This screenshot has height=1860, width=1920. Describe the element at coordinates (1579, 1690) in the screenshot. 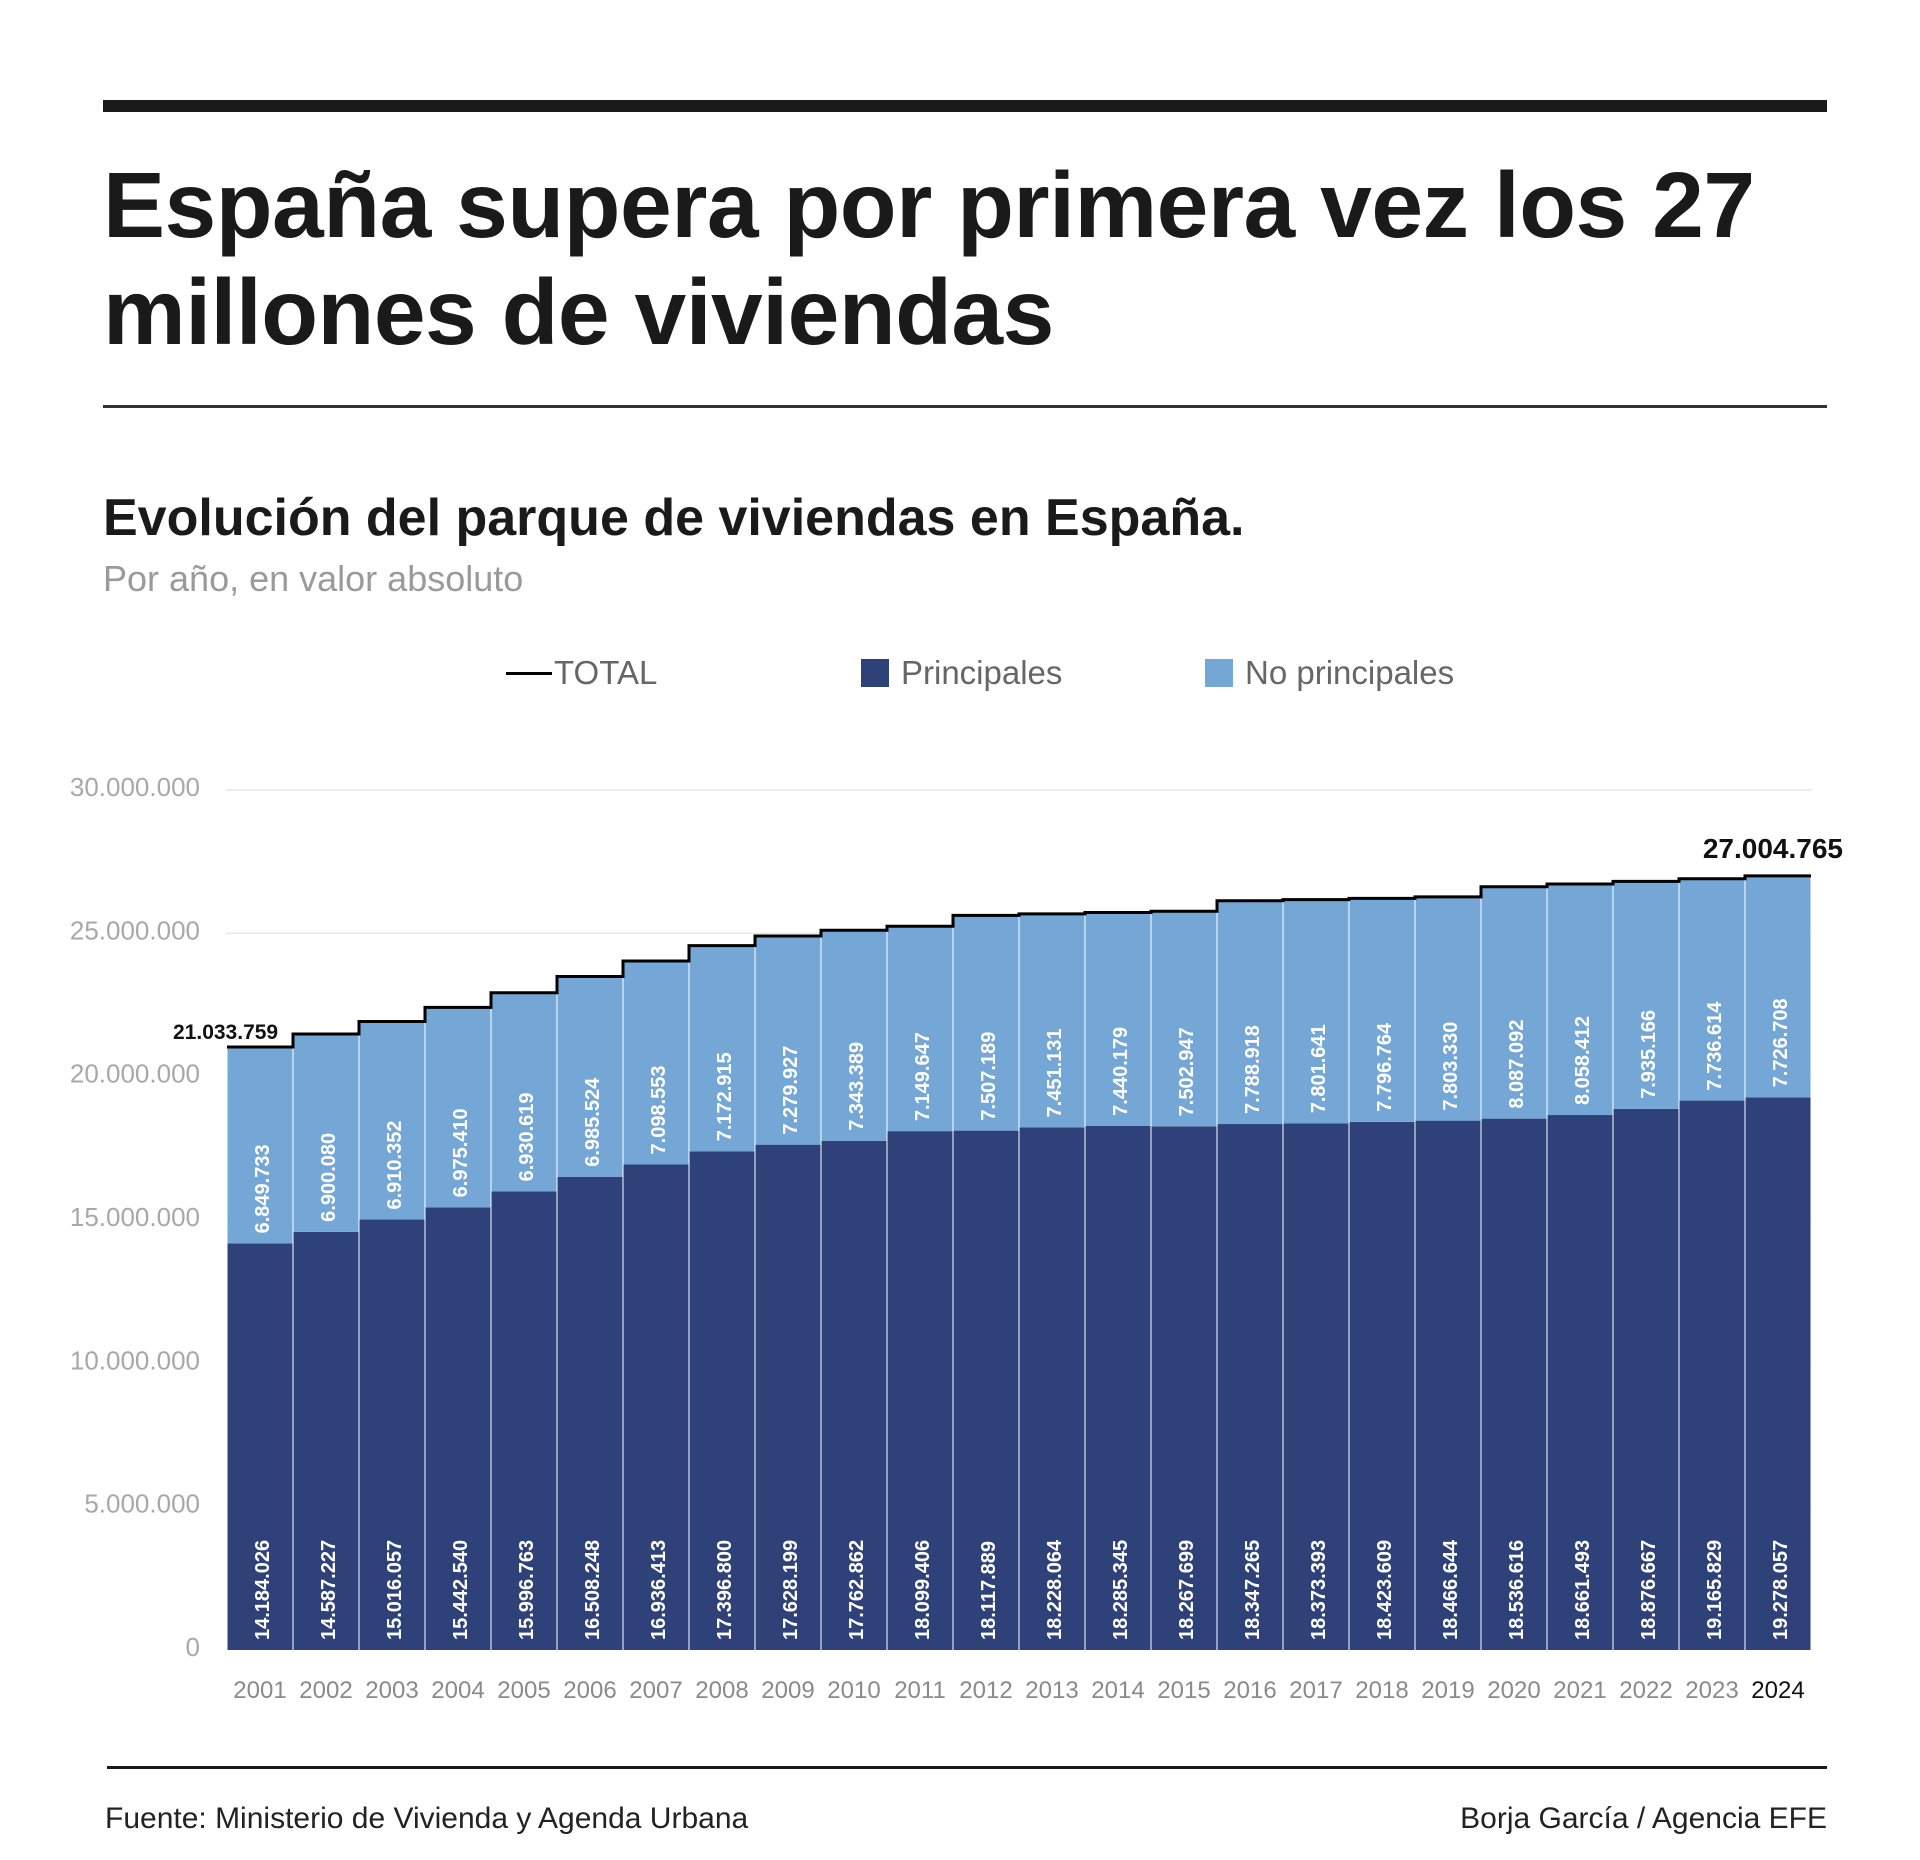

I see `x-tick-label: 2021` at that location.